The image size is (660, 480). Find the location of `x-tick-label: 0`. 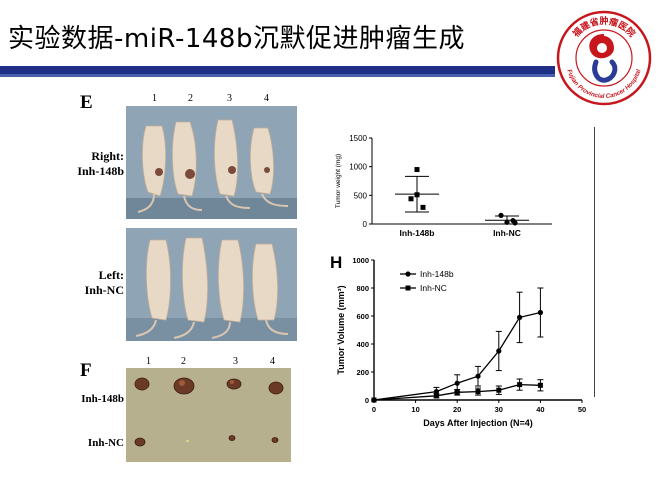

x-tick-label: 0 is located at coordinates (374, 409).